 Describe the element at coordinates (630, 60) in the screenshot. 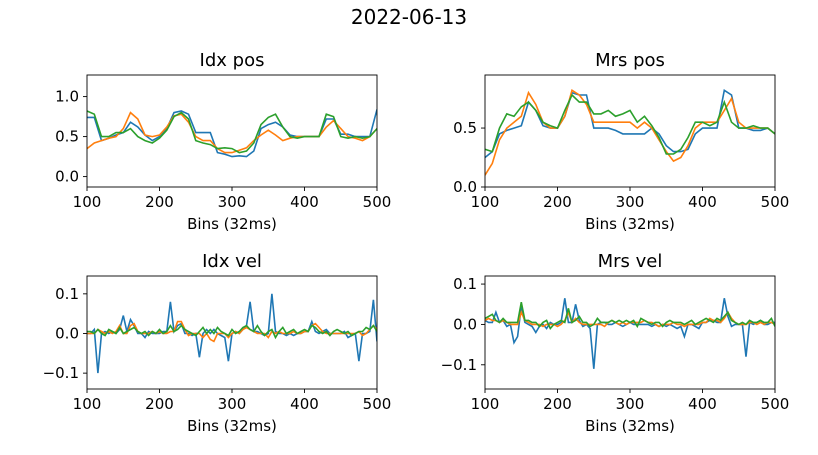

I see `subplot-title: Mrs pos` at that location.